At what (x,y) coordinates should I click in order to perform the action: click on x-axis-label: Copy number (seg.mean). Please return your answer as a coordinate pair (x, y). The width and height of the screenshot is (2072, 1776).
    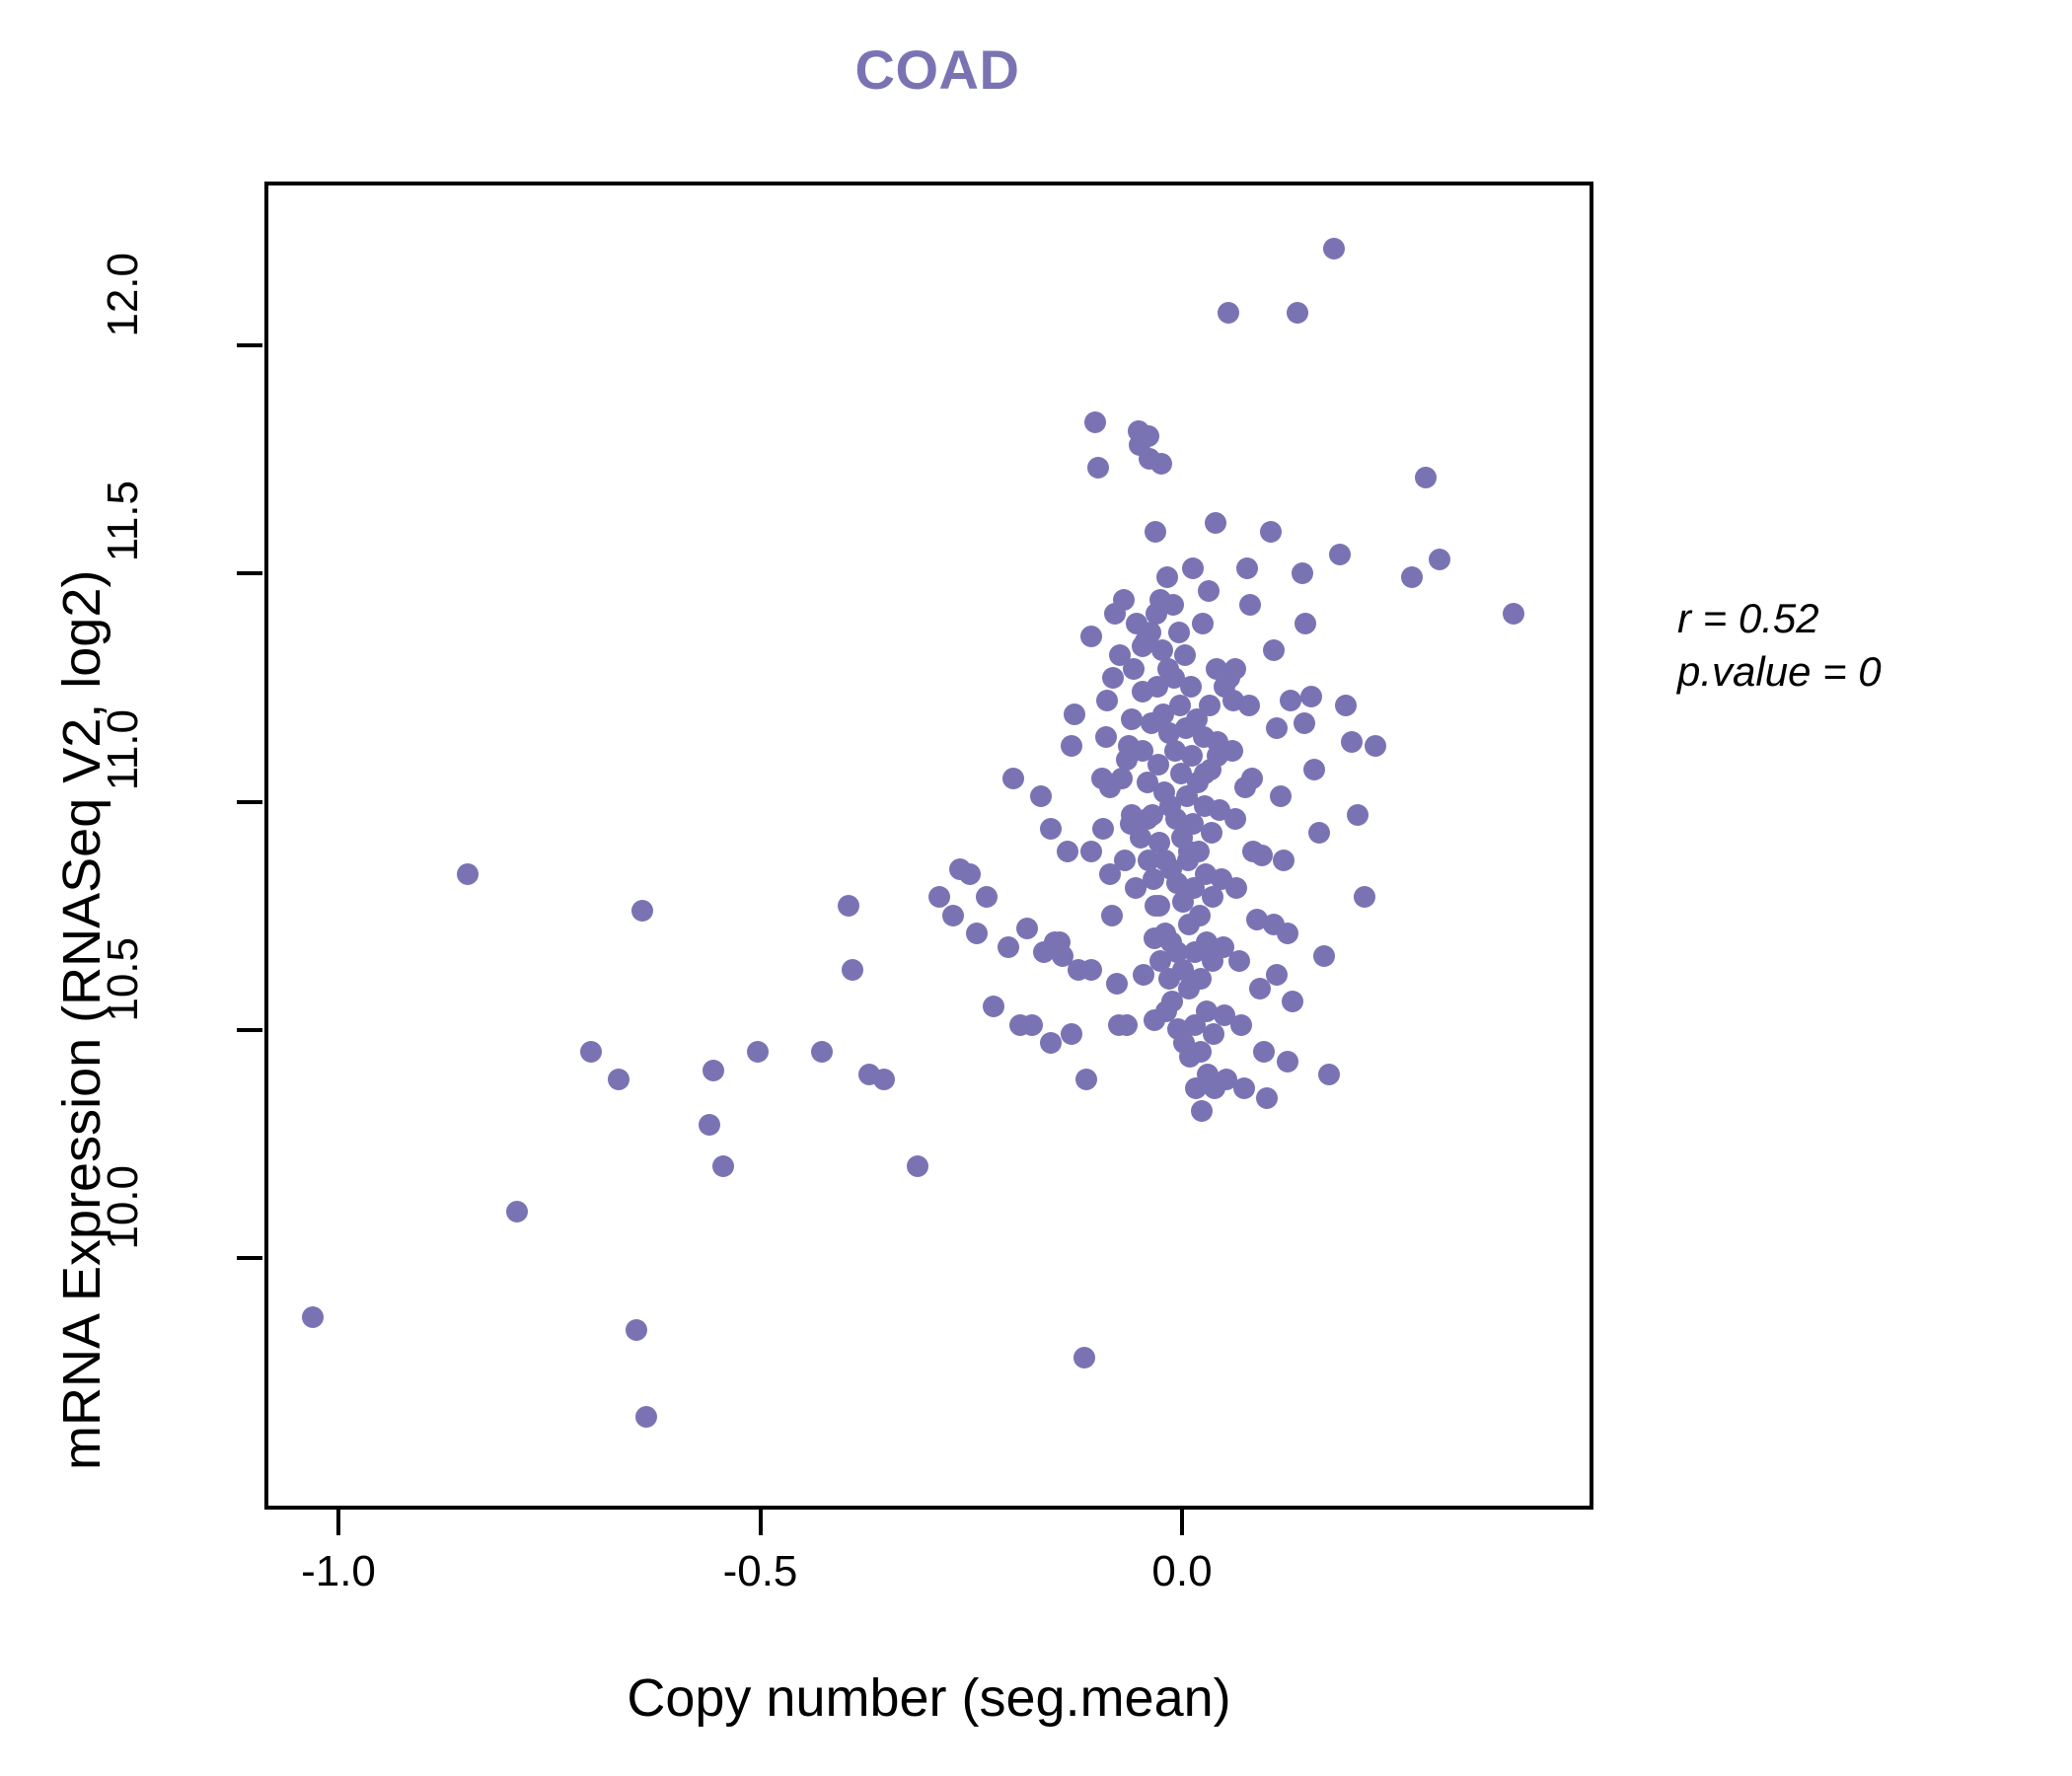
    Looking at the image, I should click on (929, 1698).